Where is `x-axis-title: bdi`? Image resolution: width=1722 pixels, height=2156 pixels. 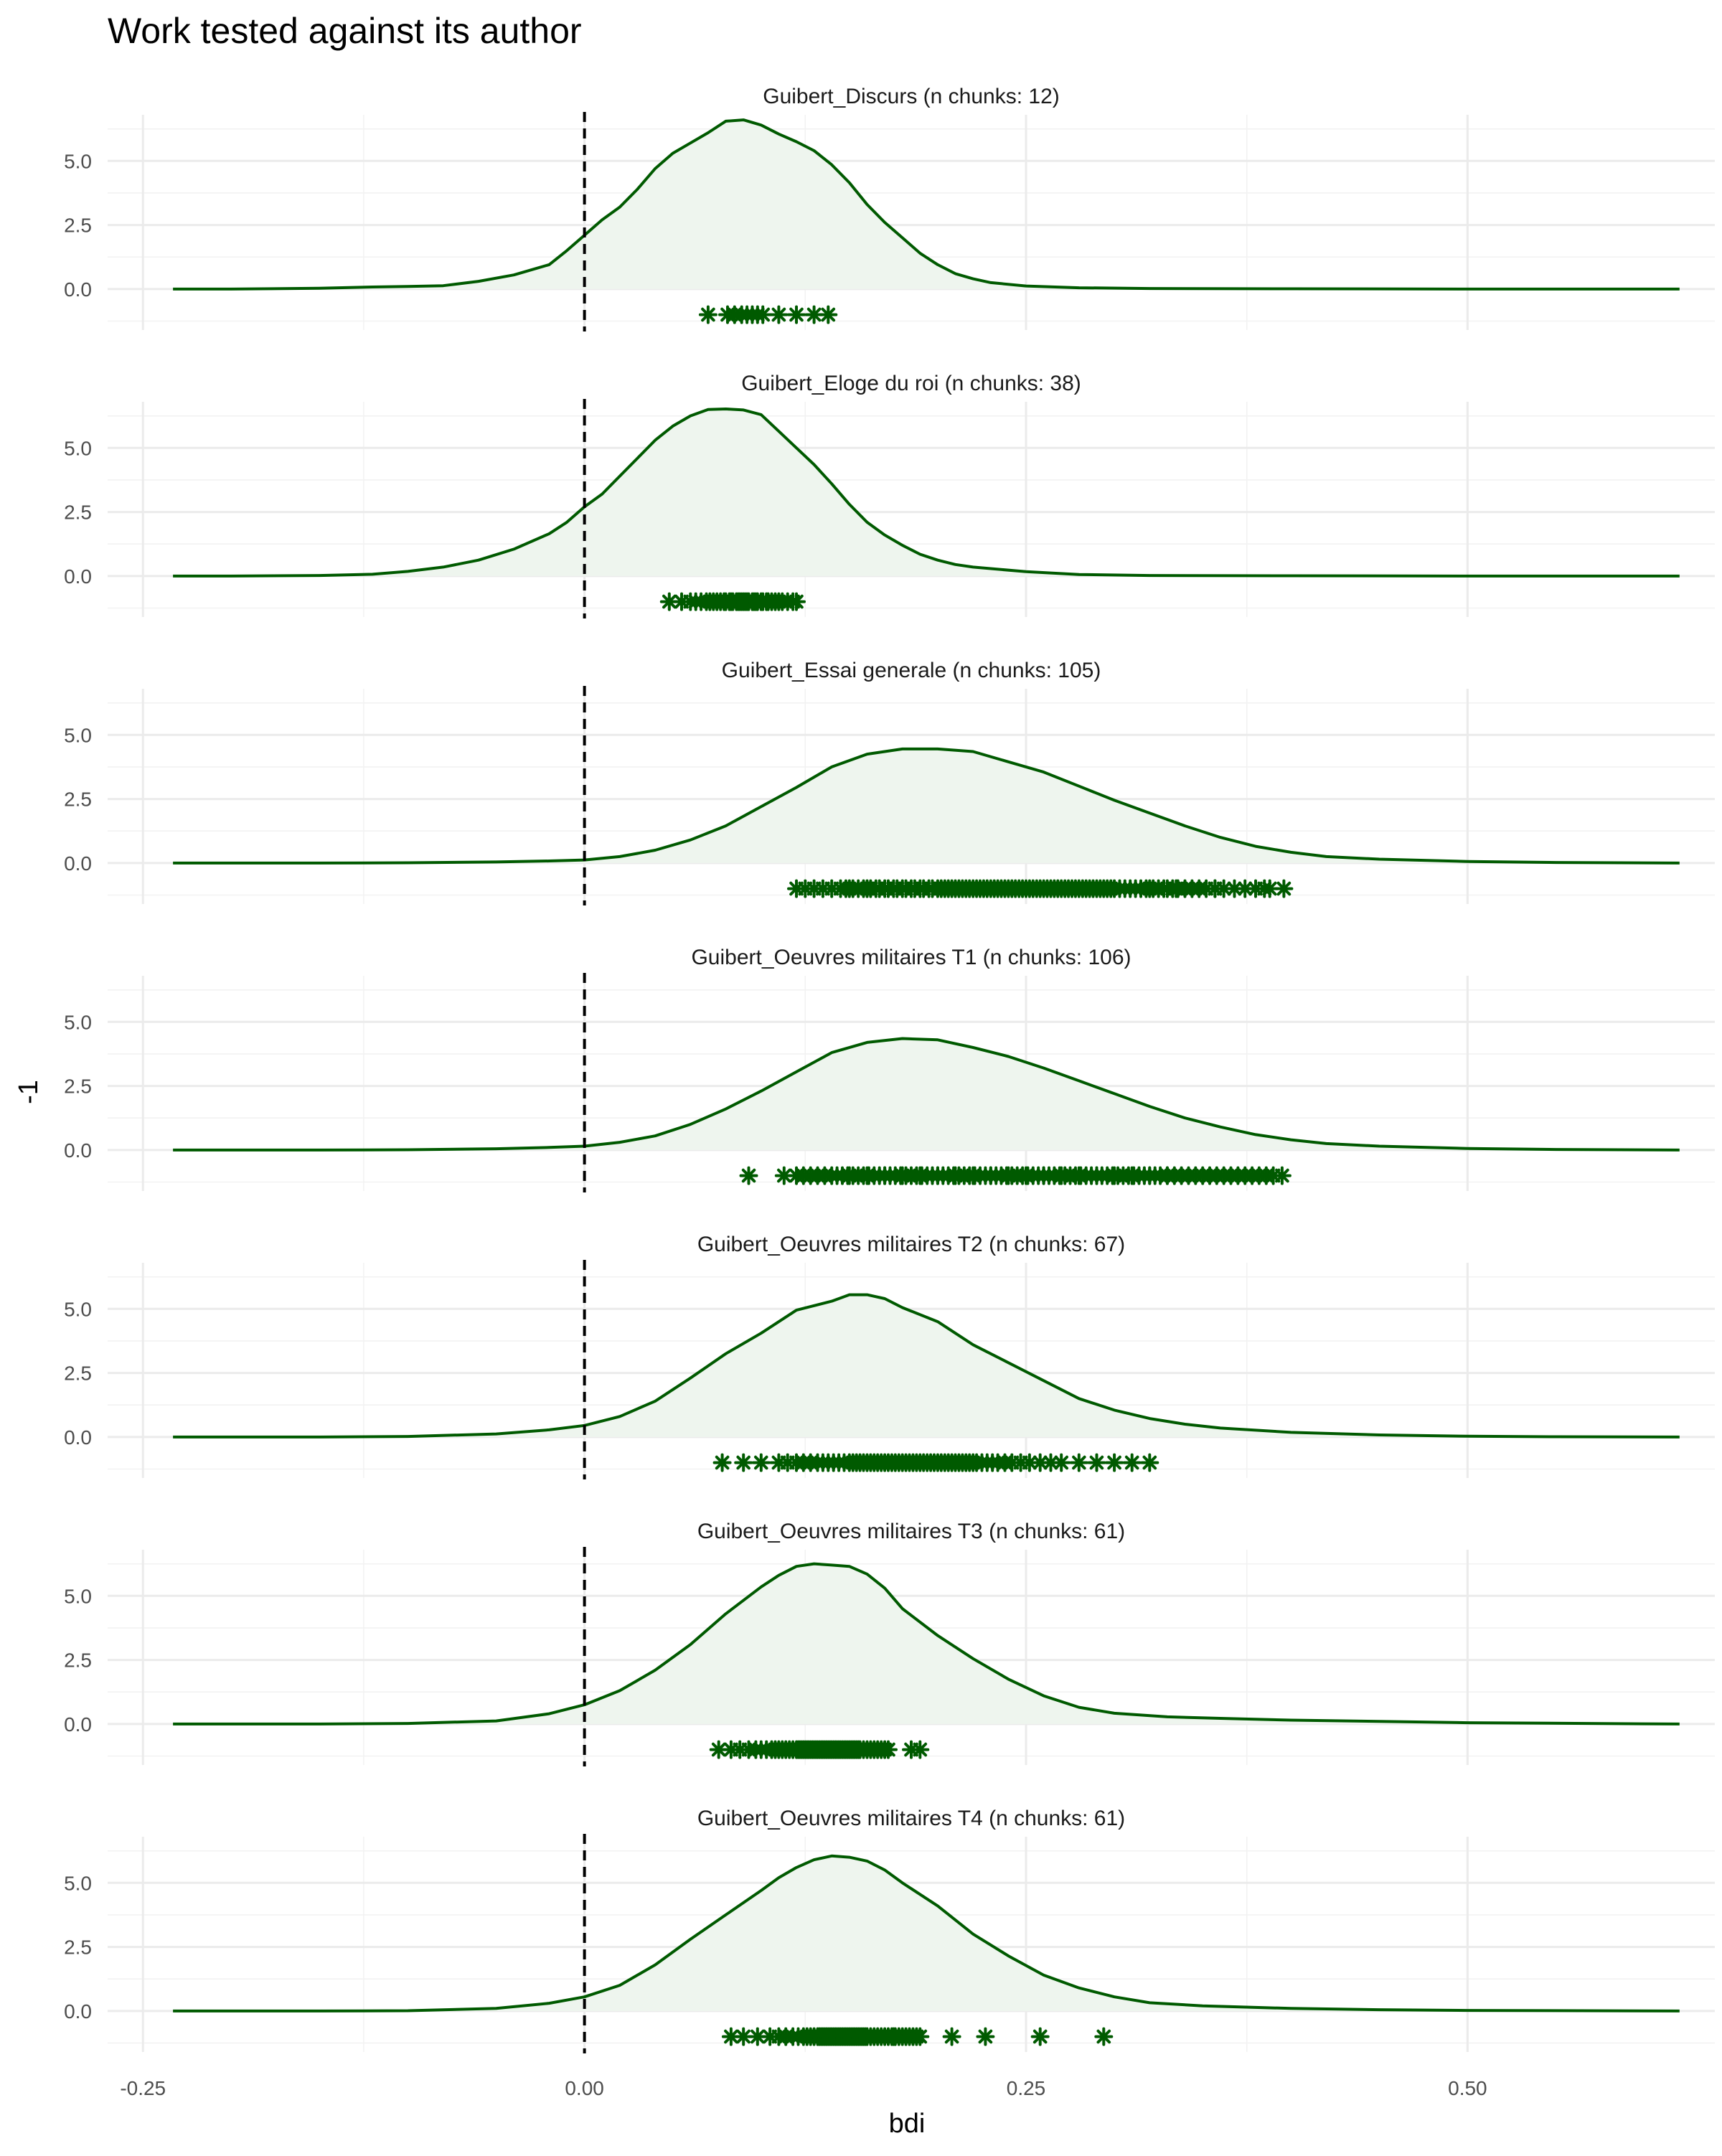
x-axis-title: bdi is located at coordinates (908, 2124).